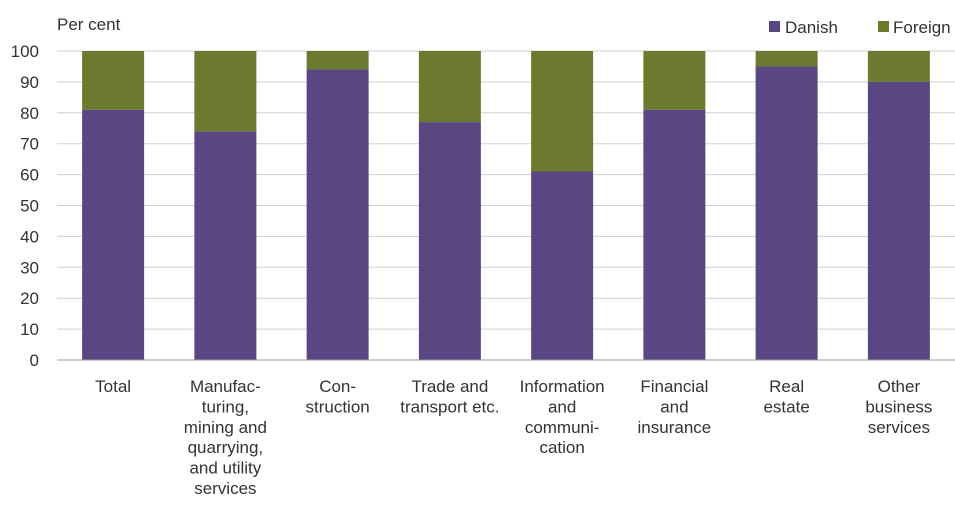  What do you see at coordinates (562, 427) in the screenshot?
I see `x-category-label-line: communi-` at bounding box center [562, 427].